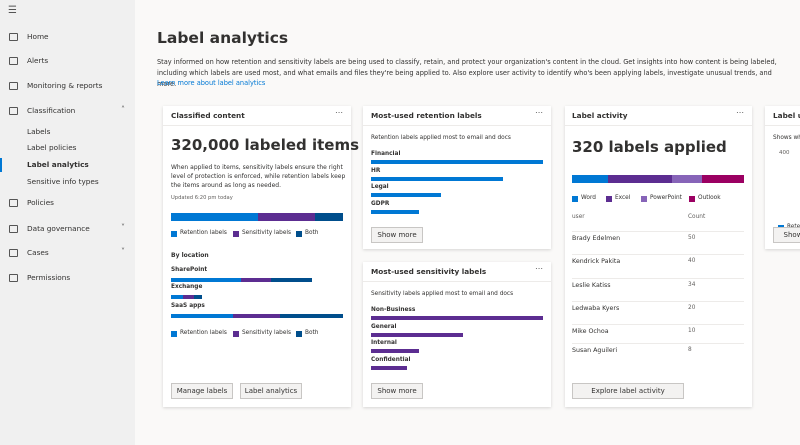  Describe the element at coordinates (49, 277) in the screenshot. I see `nav-item: Permissions` at that location.